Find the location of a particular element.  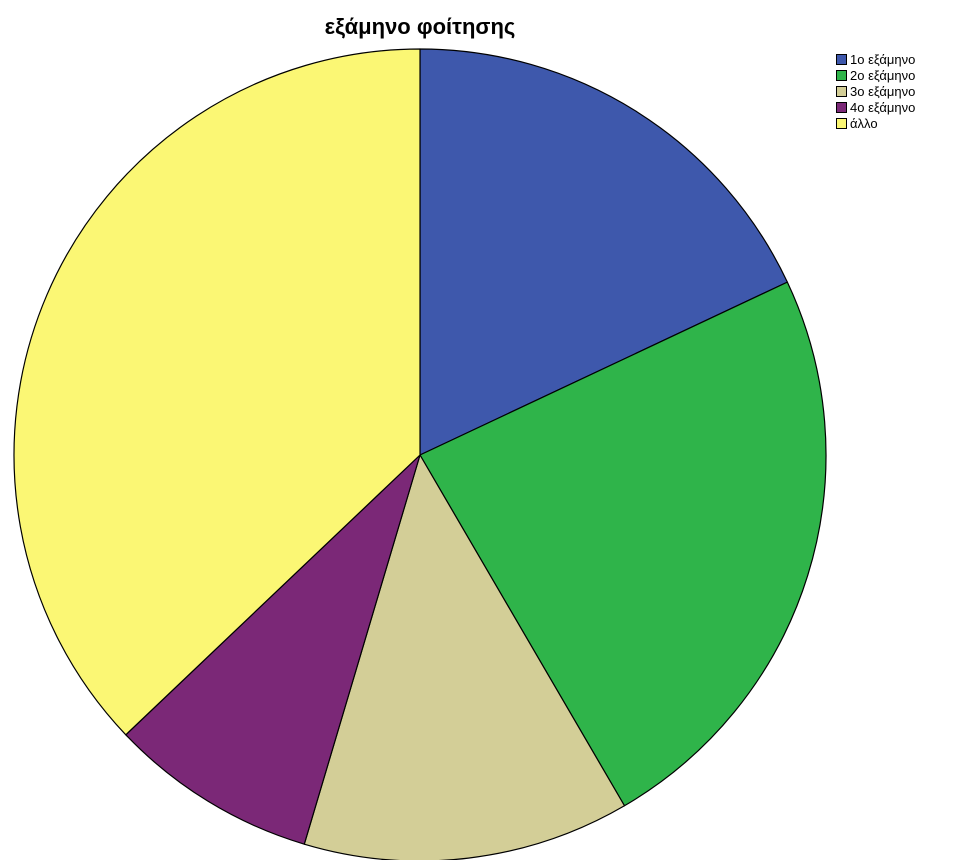

legend-item-1: 1ο εξάμηνο is located at coordinates (875, 59).